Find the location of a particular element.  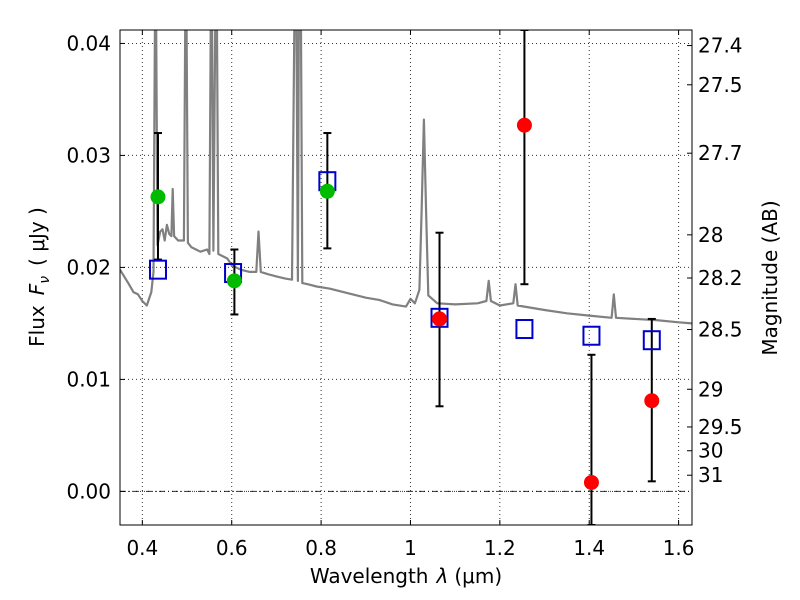

x-tick-label: 1.4 is located at coordinates (589, 548).